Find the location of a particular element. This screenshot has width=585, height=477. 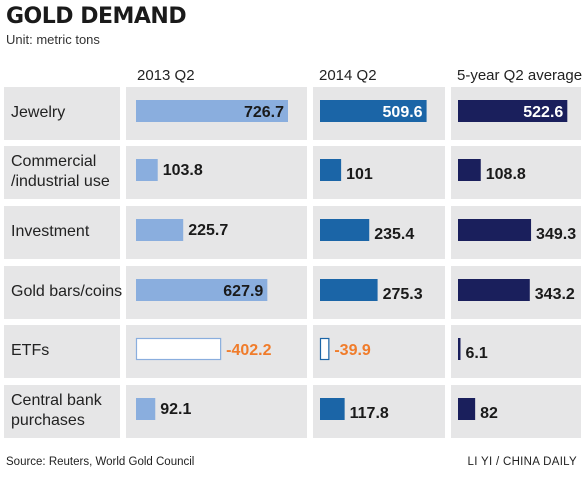

unit-label: Unit: metric tons is located at coordinates (53, 39).